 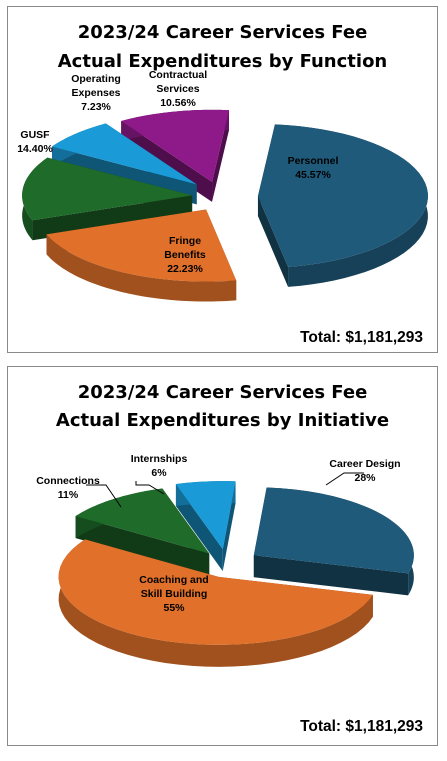 I want to click on slice-top-connections, so click(x=142, y=521).